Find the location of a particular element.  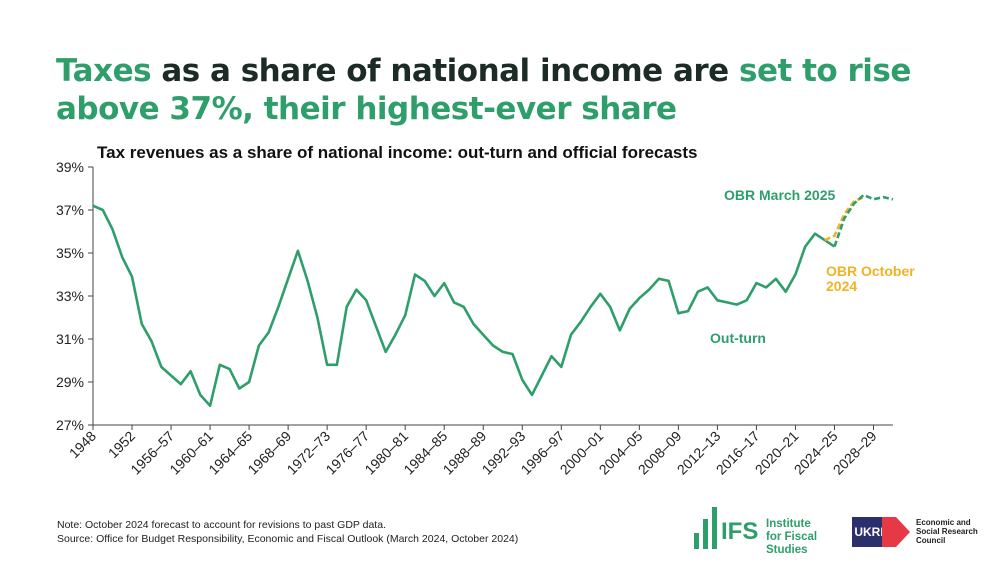

ukri-mark is located at coordinates (896, 532).